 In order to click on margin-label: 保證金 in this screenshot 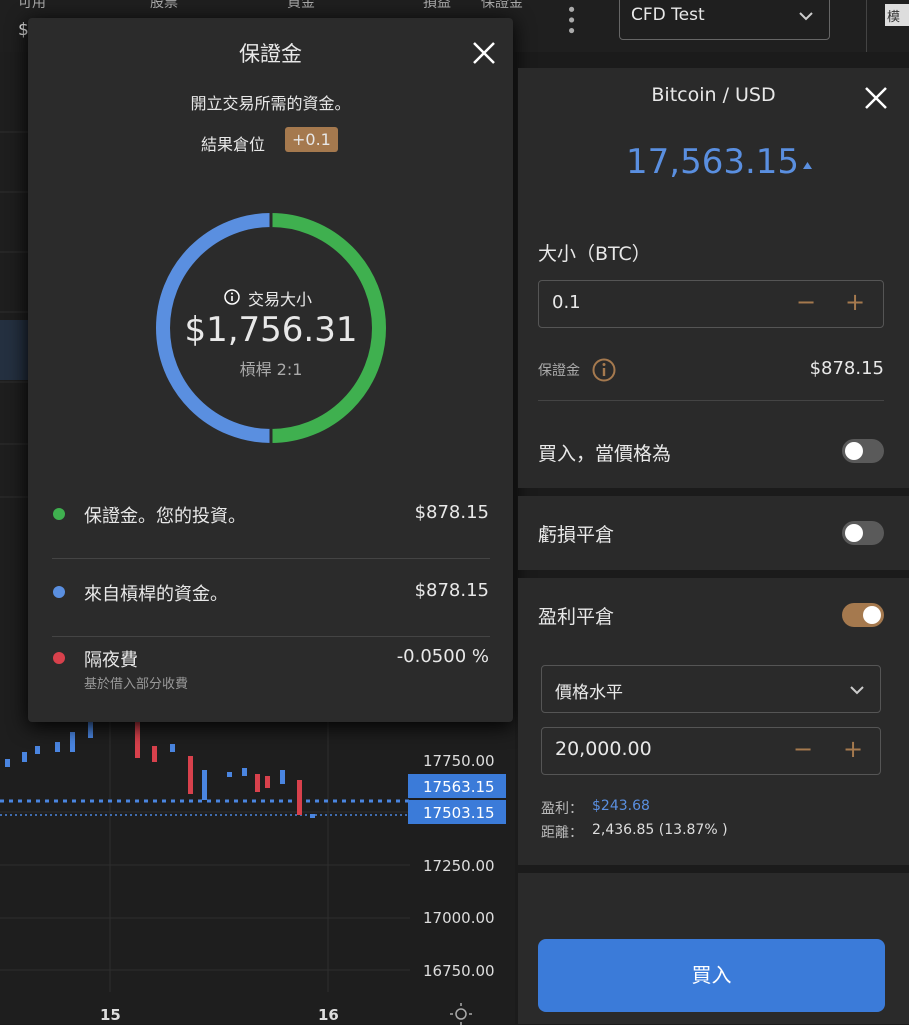, I will do `click(559, 371)`.